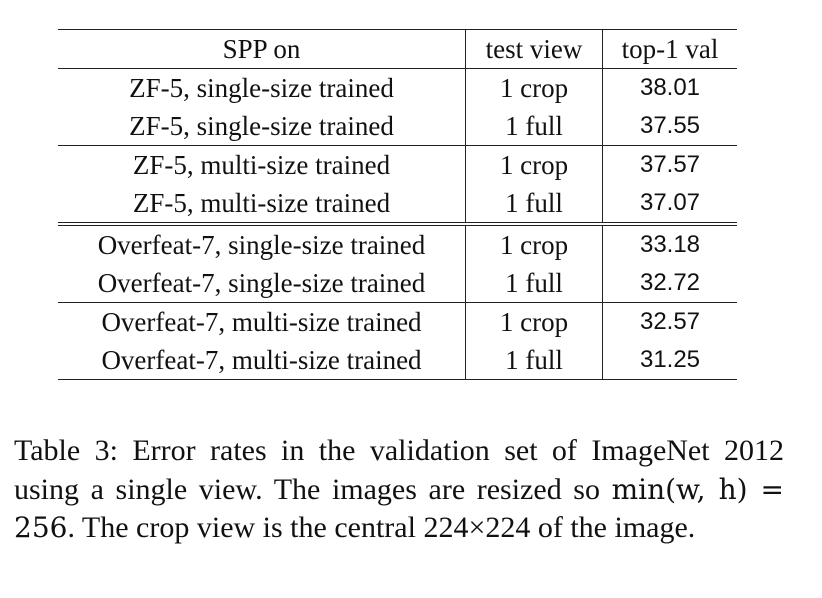 This screenshot has height=598, width=822. What do you see at coordinates (669, 205) in the screenshot?
I see `cell-value-best: 37.07` at bounding box center [669, 205].